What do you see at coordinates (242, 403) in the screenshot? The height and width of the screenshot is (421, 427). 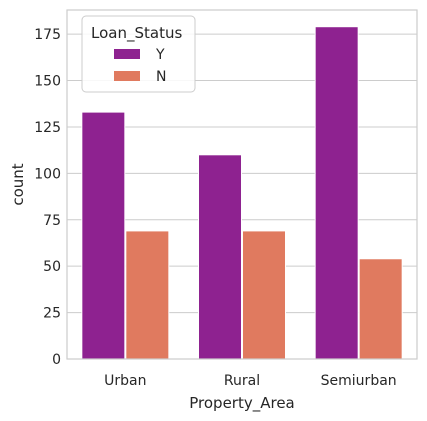 I see `x-axis-label: Property_Area` at bounding box center [242, 403].